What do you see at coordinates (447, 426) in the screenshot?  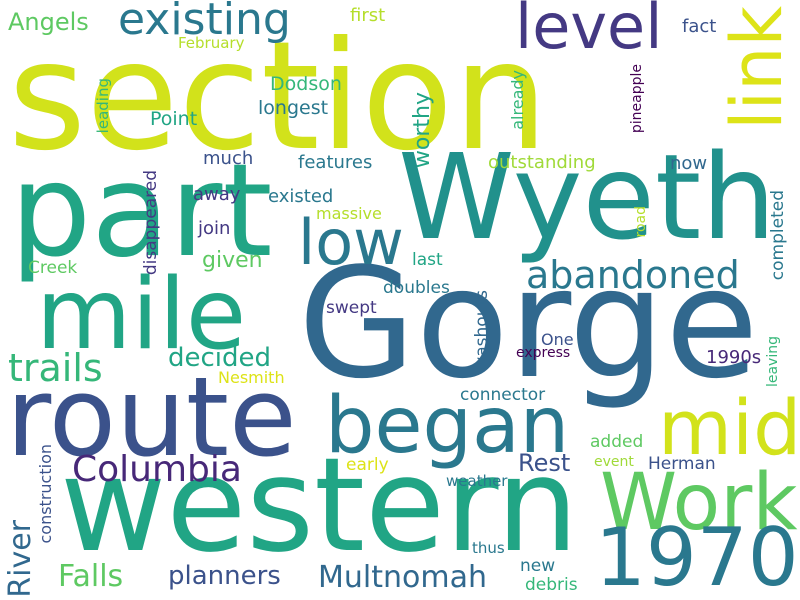 I see `word-began: began` at bounding box center [447, 426].